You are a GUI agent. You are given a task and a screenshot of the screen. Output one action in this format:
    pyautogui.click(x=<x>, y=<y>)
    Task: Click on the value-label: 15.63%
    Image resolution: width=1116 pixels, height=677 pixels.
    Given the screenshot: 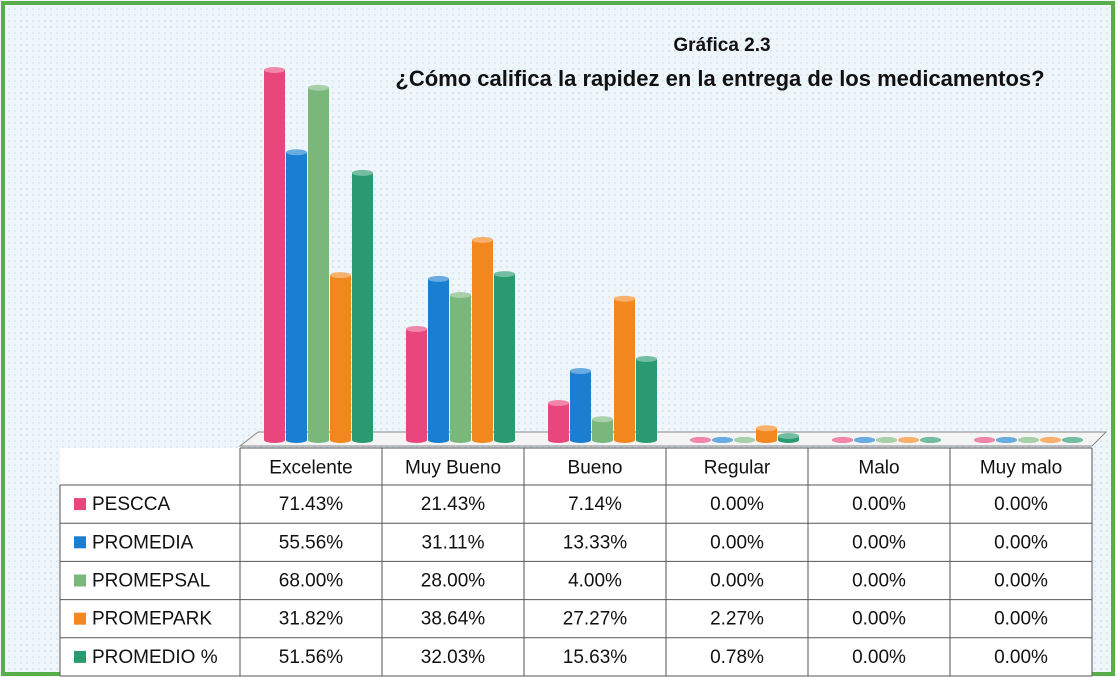 What is the action you would take?
    pyautogui.click(x=595, y=657)
    